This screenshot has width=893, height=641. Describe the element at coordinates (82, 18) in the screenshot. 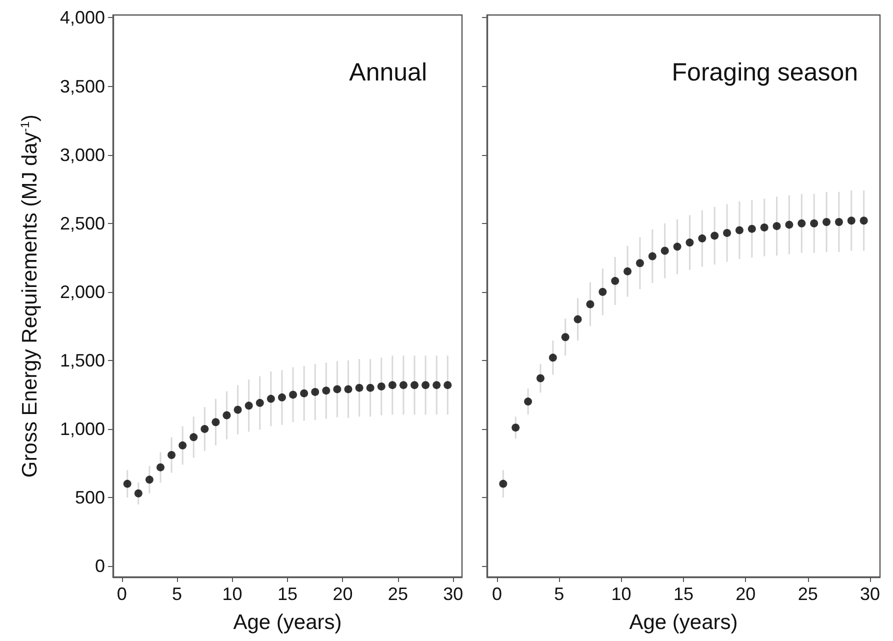

I see `y-tick-label: 4,000` at that location.